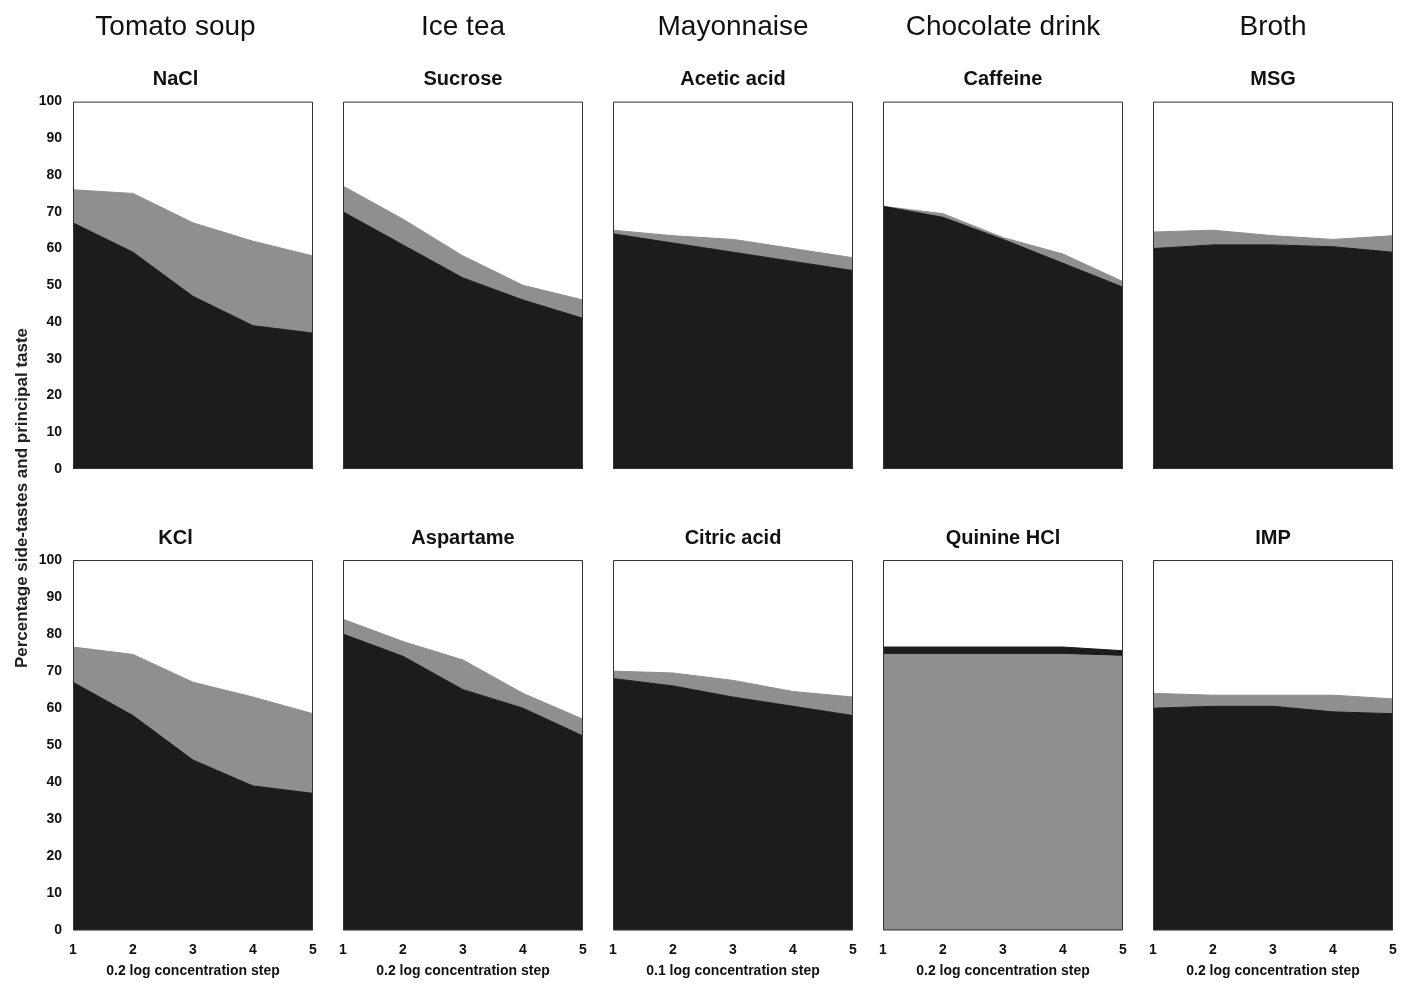 Image resolution: width=1406 pixels, height=986 pixels. Describe the element at coordinates (175, 536) in the screenshot. I see `chart-title: KCl` at that location.